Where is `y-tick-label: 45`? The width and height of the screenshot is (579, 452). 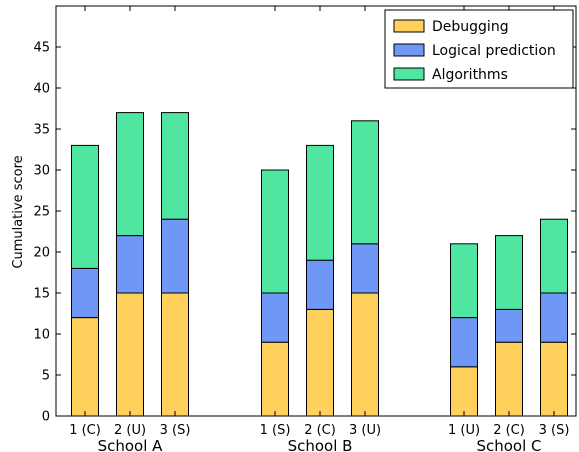 y-tick-label: 45 is located at coordinates (41, 48).